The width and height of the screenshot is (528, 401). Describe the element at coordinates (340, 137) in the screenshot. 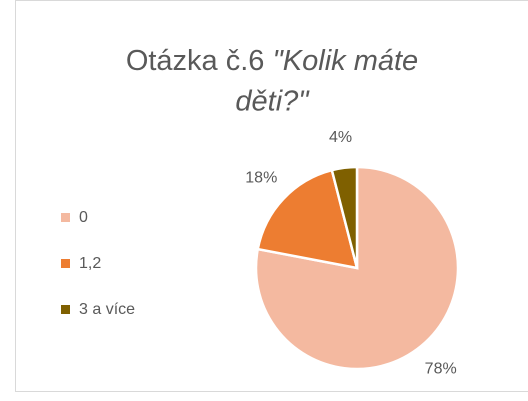

I see `data-label: 4%` at that location.